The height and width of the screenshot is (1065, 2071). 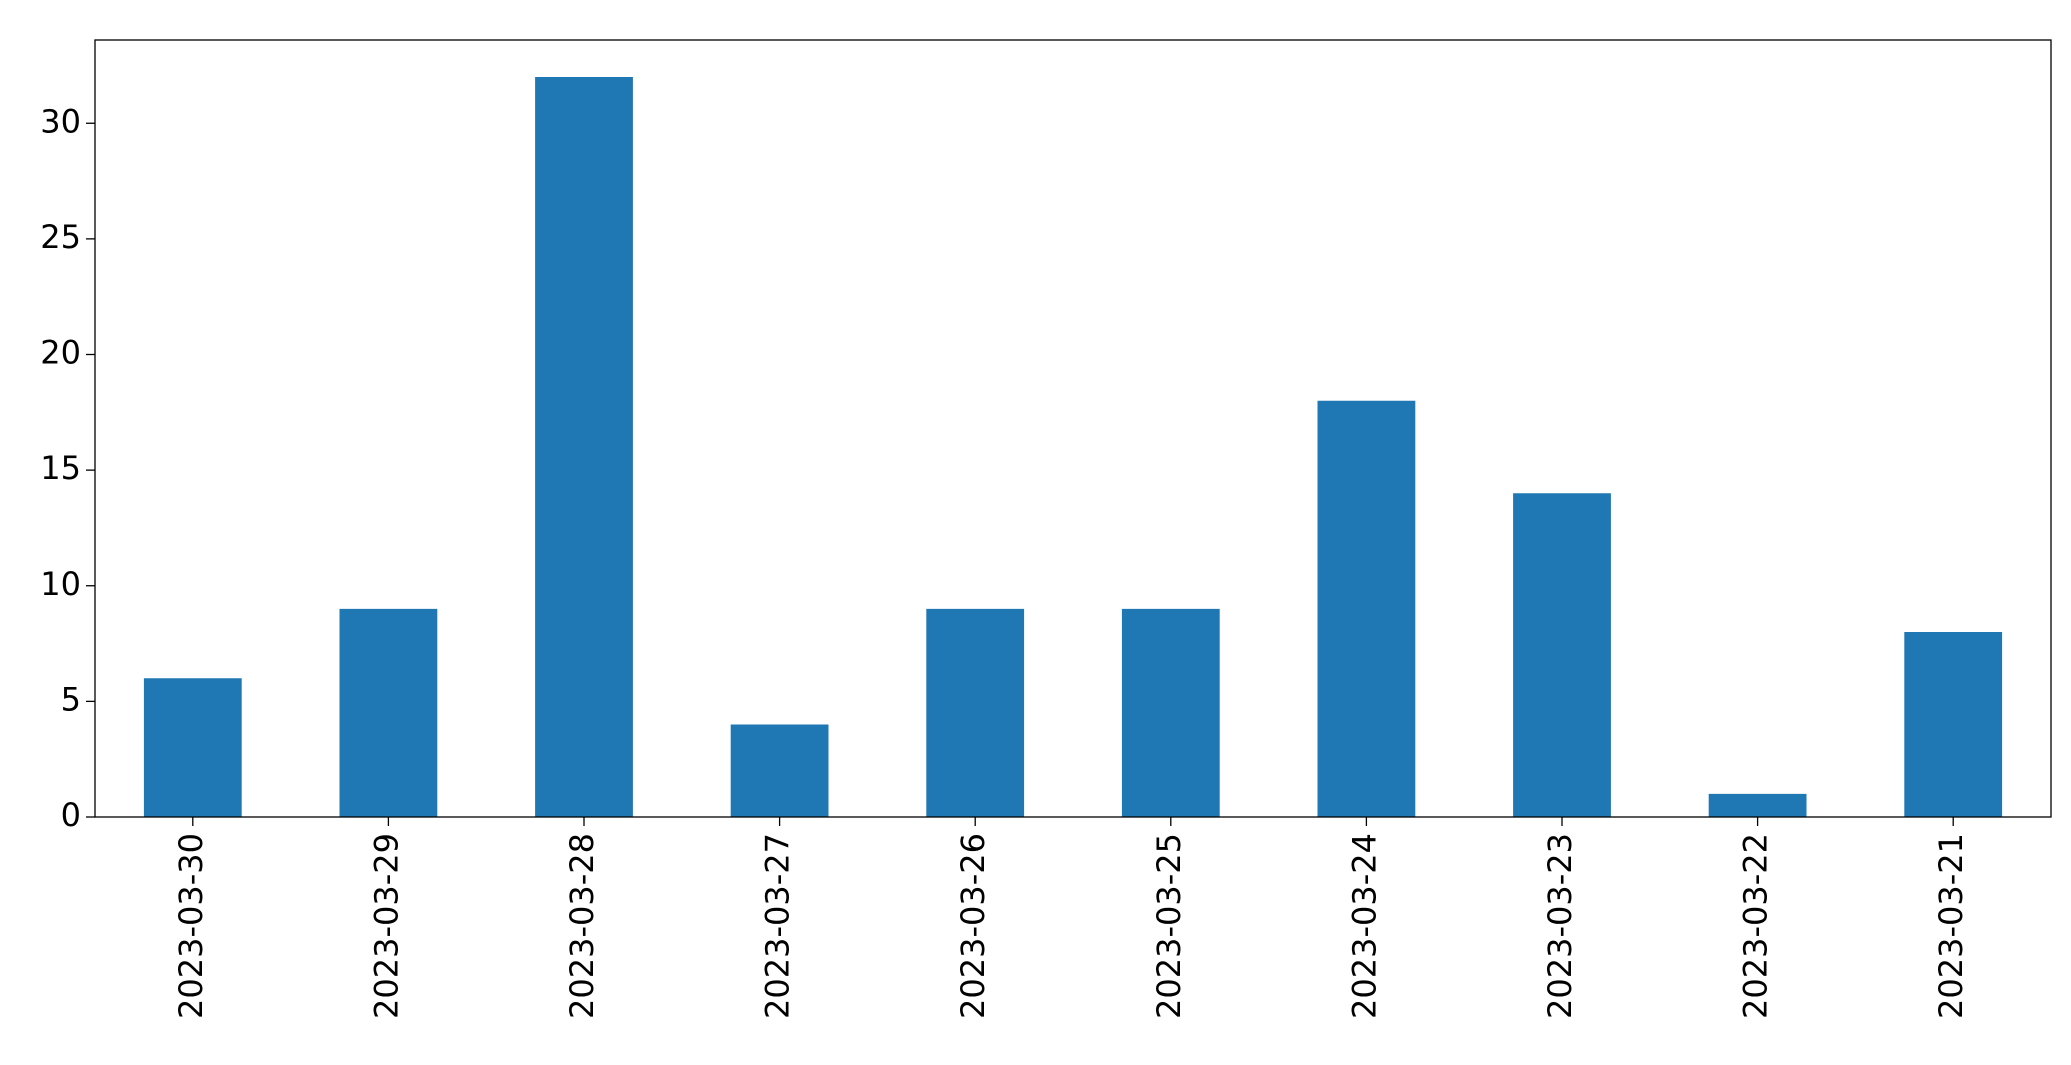 What do you see at coordinates (1364, 926) in the screenshot?
I see `x-tick-label: 2023-03-24` at bounding box center [1364, 926].